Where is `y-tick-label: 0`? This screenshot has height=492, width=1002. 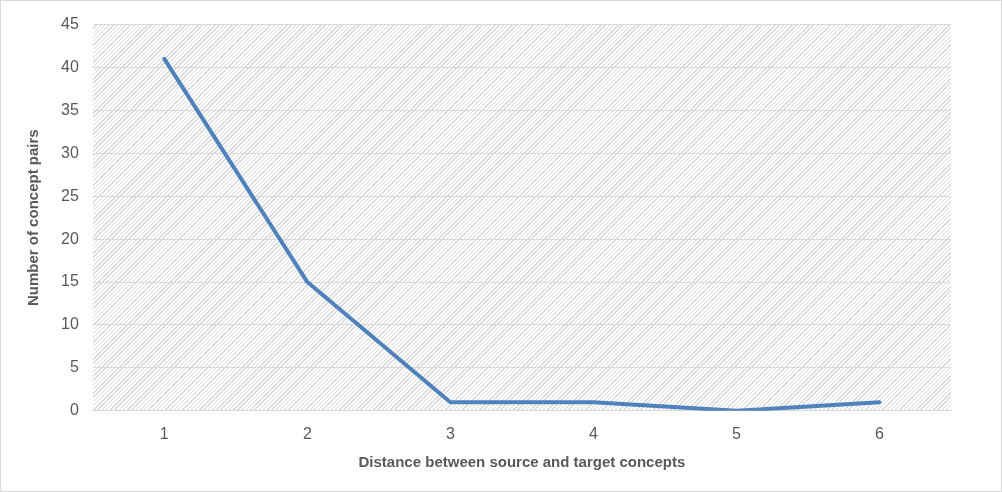
y-tick-label: 0 is located at coordinates (74, 410).